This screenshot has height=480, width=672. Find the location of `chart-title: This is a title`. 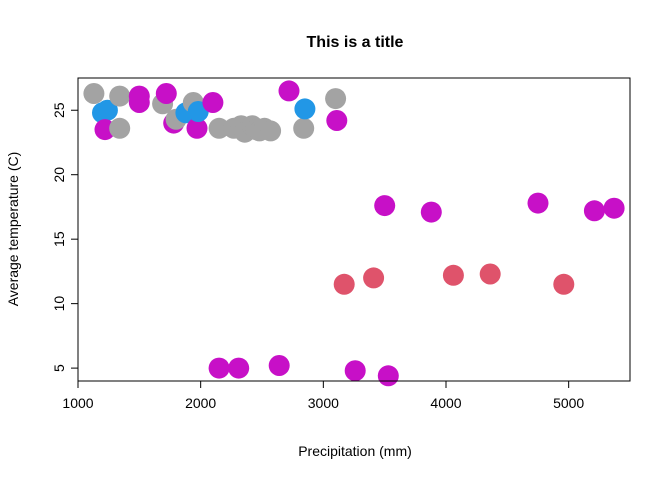

chart-title: This is a title is located at coordinates (355, 42).